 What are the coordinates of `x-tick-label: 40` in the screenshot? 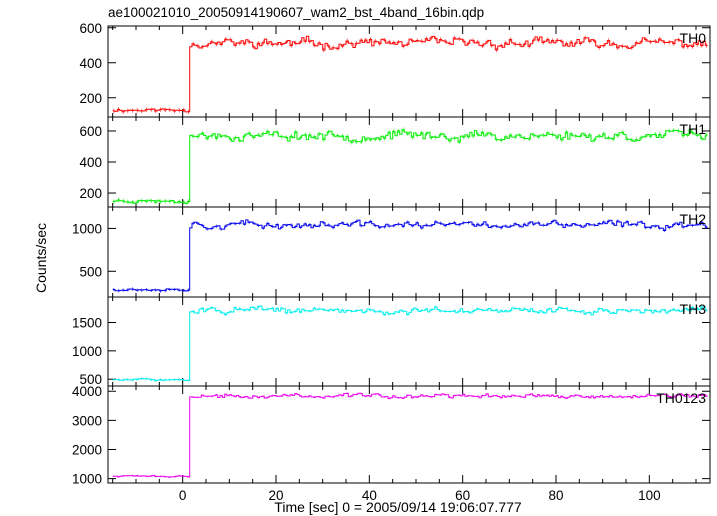 It's located at (369, 495).